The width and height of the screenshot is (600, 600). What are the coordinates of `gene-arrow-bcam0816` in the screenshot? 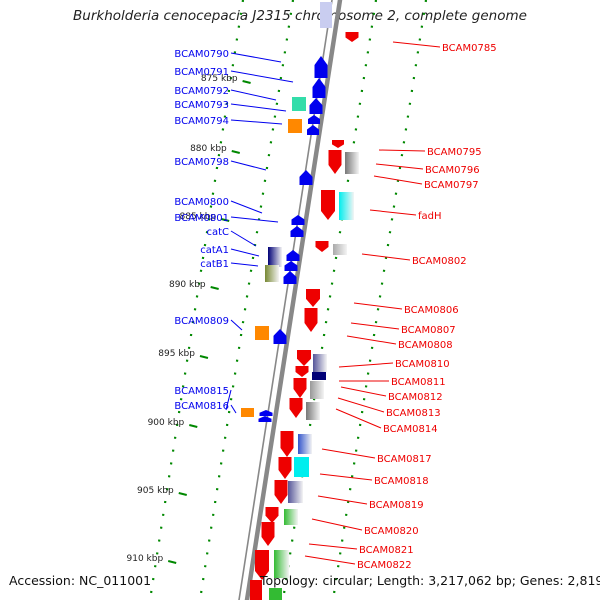 It's located at (265, 419).